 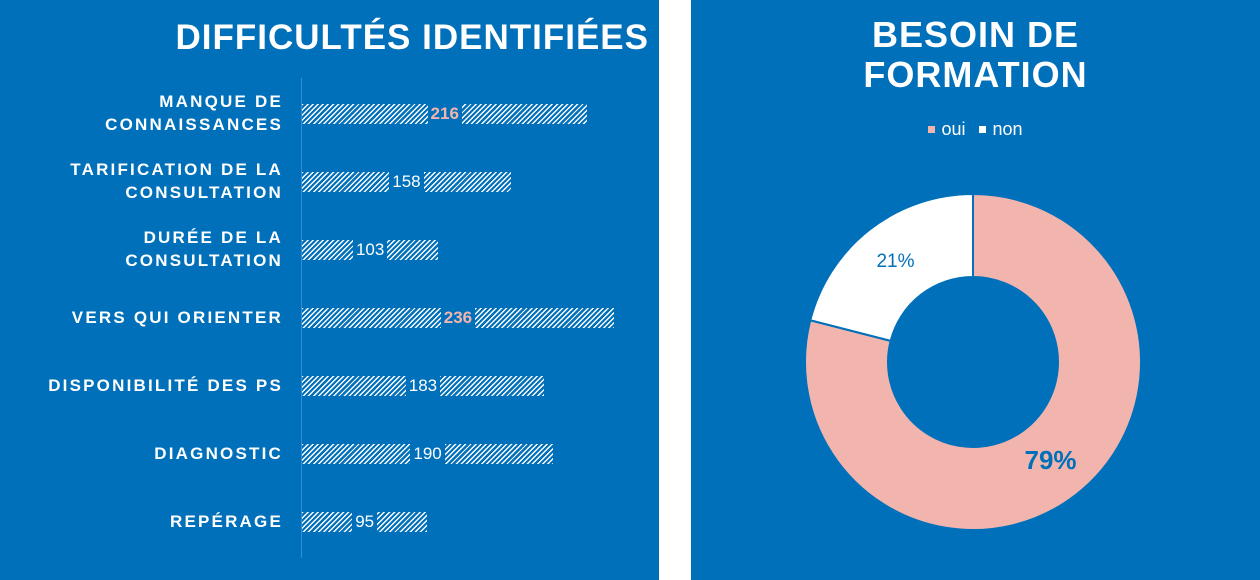 I want to click on legend-item-non: non, so click(x=1001, y=129).